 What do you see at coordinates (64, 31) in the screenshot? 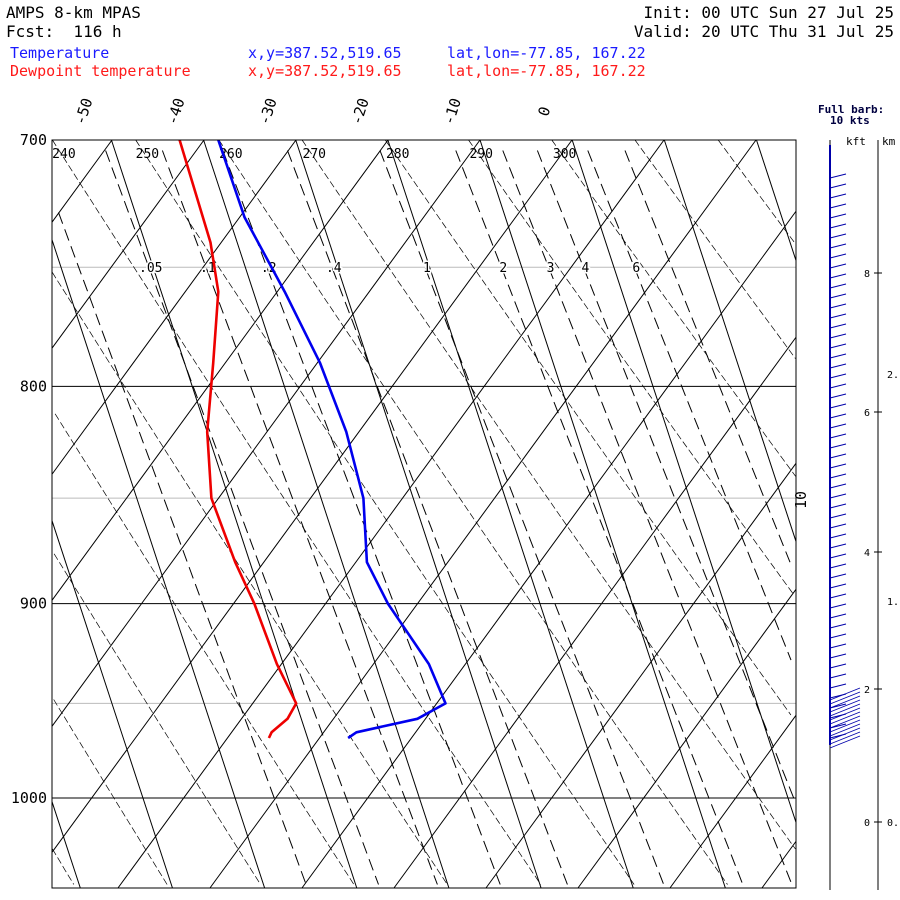
I see `forecast-hour: Fcst: 116 h` at bounding box center [64, 31].